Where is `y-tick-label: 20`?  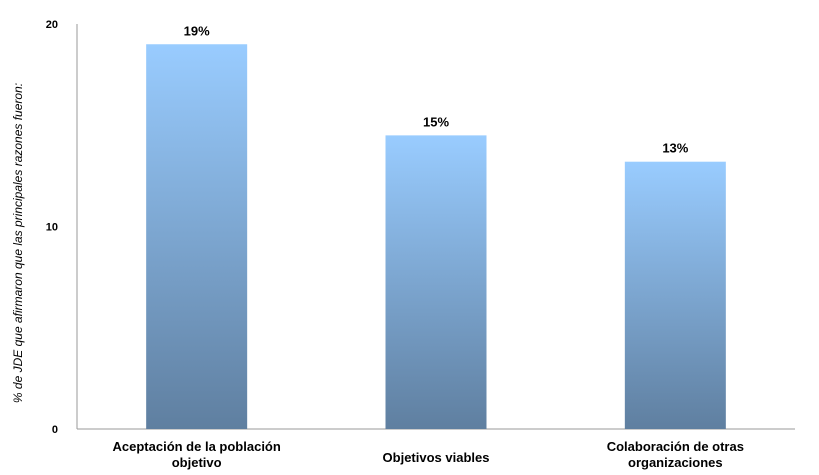
y-tick-label: 20 is located at coordinates (52, 25).